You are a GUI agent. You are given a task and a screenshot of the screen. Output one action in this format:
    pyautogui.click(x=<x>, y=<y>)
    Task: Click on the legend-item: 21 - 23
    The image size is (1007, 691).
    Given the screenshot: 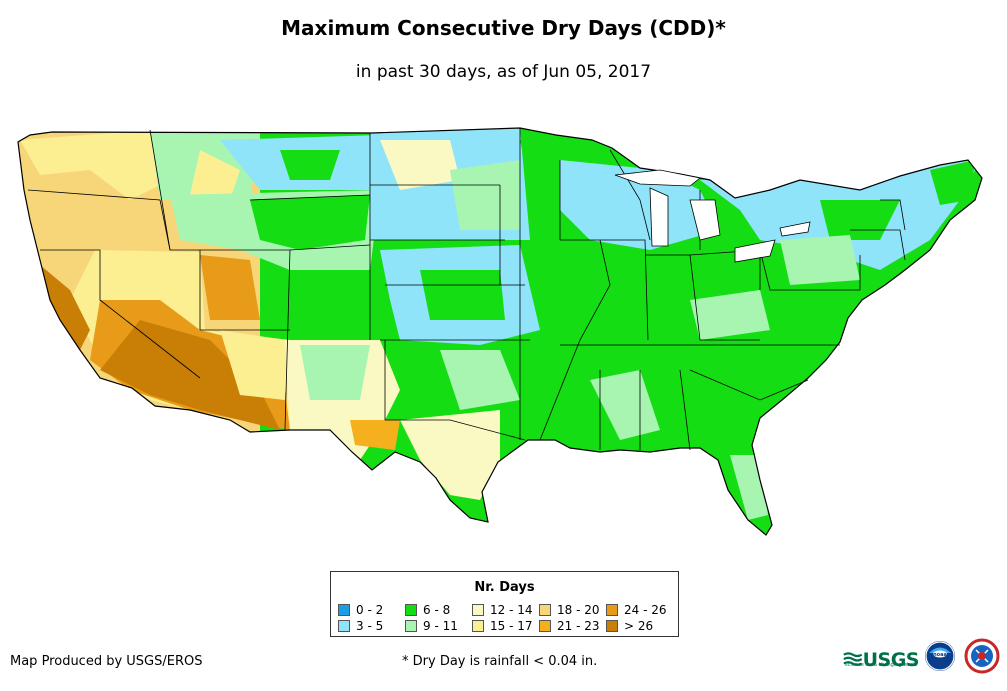 What is the action you would take?
    pyautogui.click(x=572, y=626)
    